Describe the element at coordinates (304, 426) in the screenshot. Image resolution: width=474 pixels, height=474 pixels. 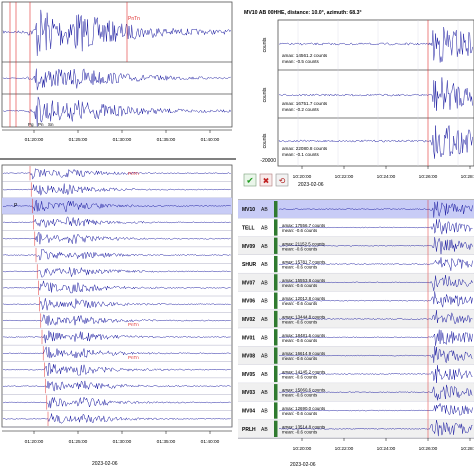
I see `amax-label: amax: 13514.8 counts` at that location.